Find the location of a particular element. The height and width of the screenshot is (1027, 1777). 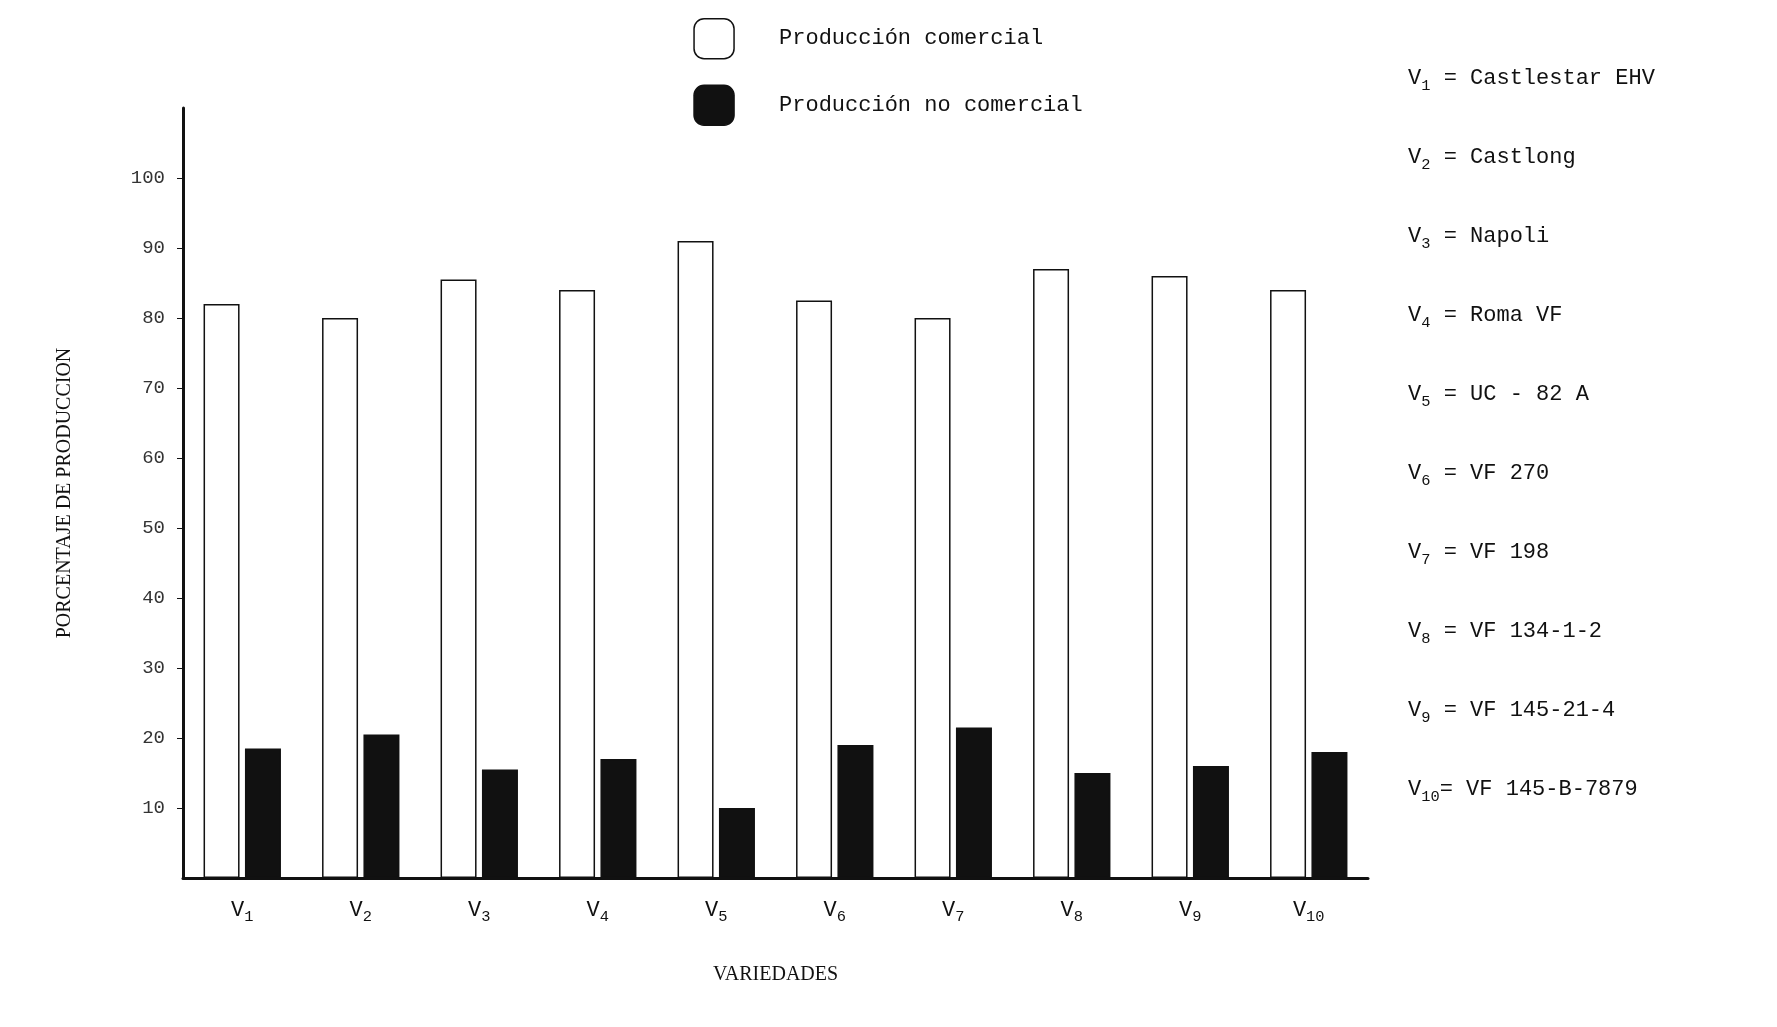

y-tick-label: 40 is located at coordinates (153, 598).